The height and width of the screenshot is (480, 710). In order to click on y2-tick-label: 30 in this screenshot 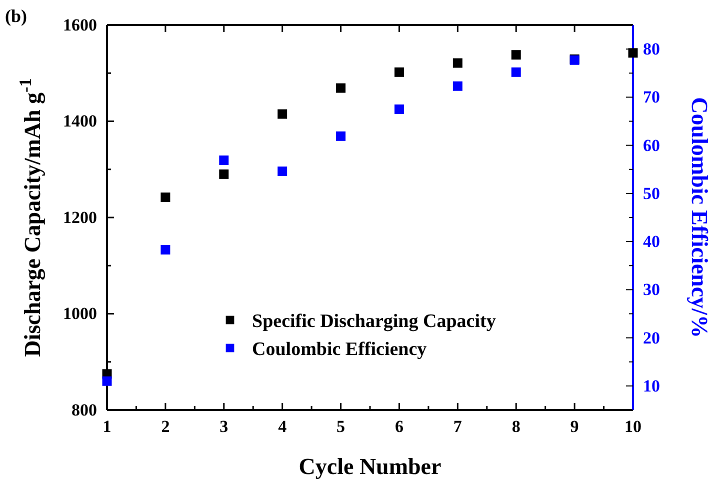, I will do `click(651, 290)`.